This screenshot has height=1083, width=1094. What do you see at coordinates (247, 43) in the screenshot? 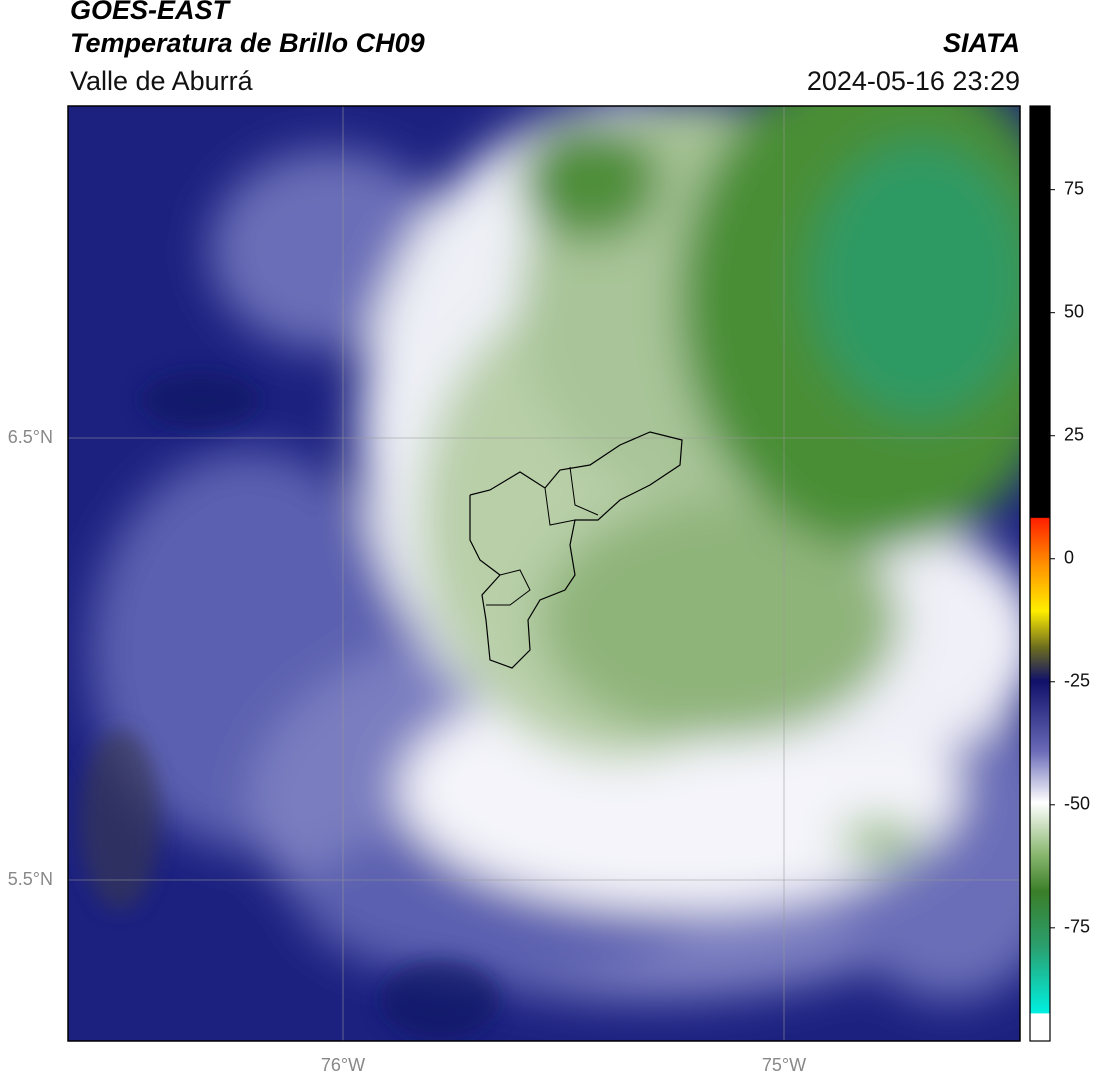
I see `subtitle: Temperatura de Brillo CH09` at bounding box center [247, 43].